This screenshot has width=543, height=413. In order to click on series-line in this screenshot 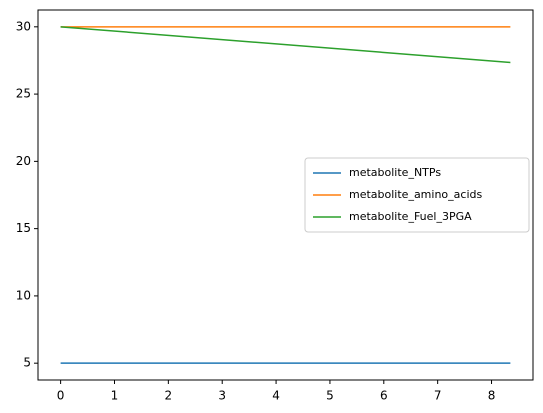, I will do `click(285, 45)`.